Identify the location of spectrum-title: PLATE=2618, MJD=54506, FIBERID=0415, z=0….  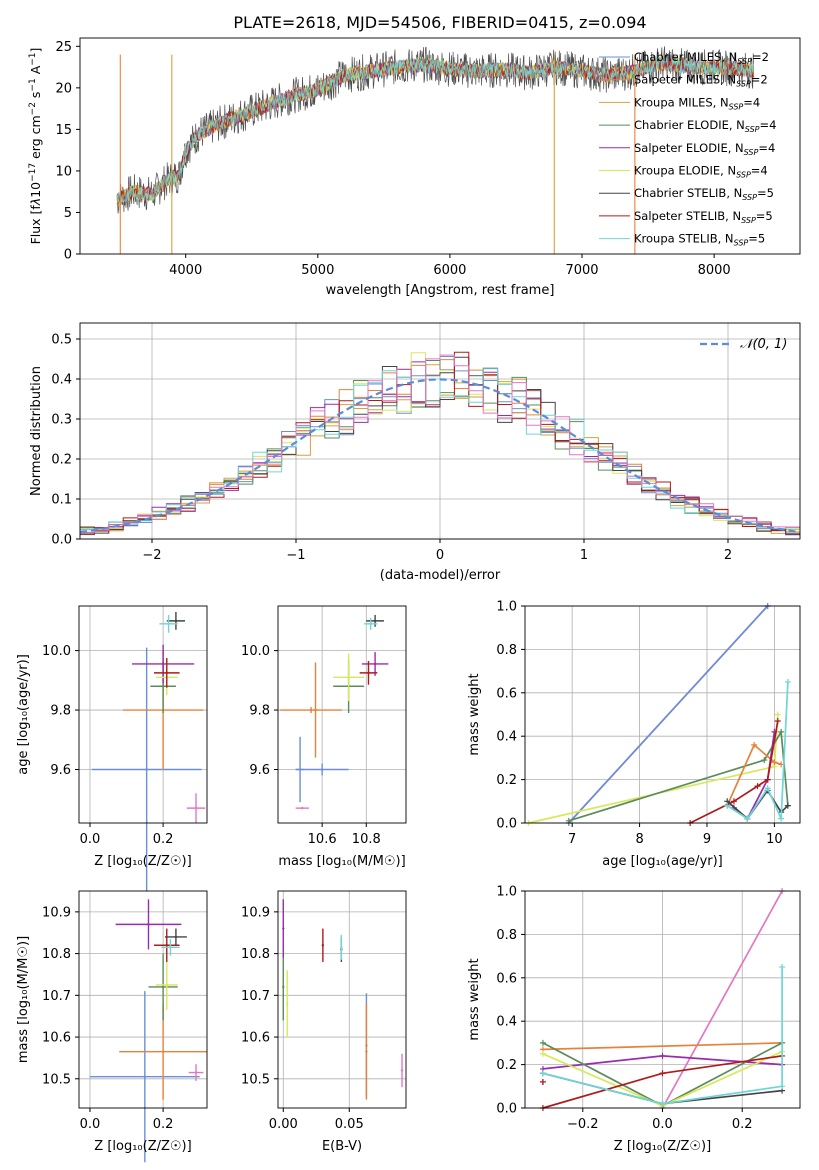
(439, 22).